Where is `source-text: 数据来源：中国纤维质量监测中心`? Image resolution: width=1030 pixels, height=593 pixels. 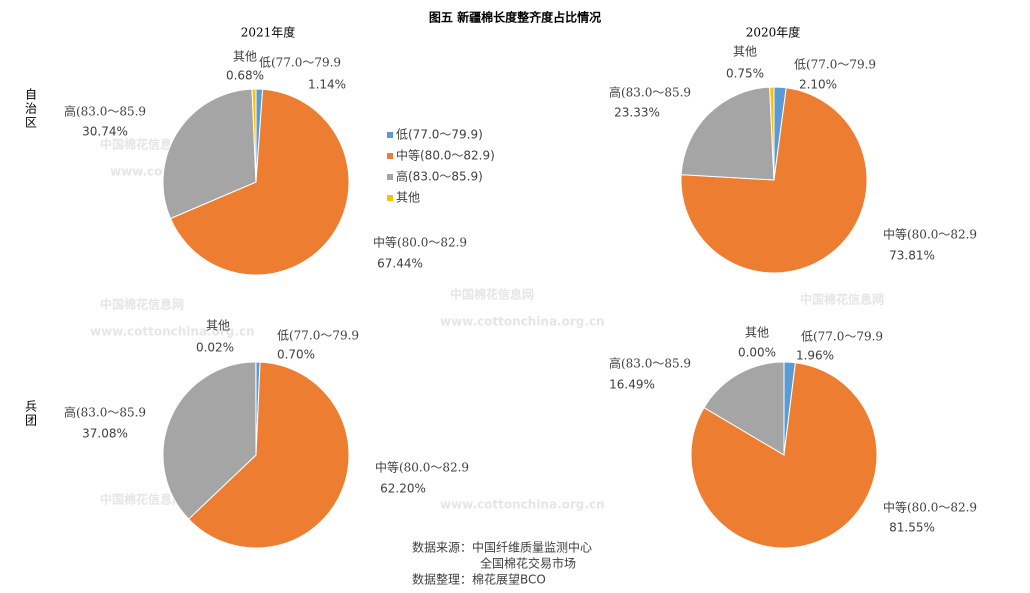 source-text: 数据来源：中国纤维质量监测中心 is located at coordinates (502, 547).